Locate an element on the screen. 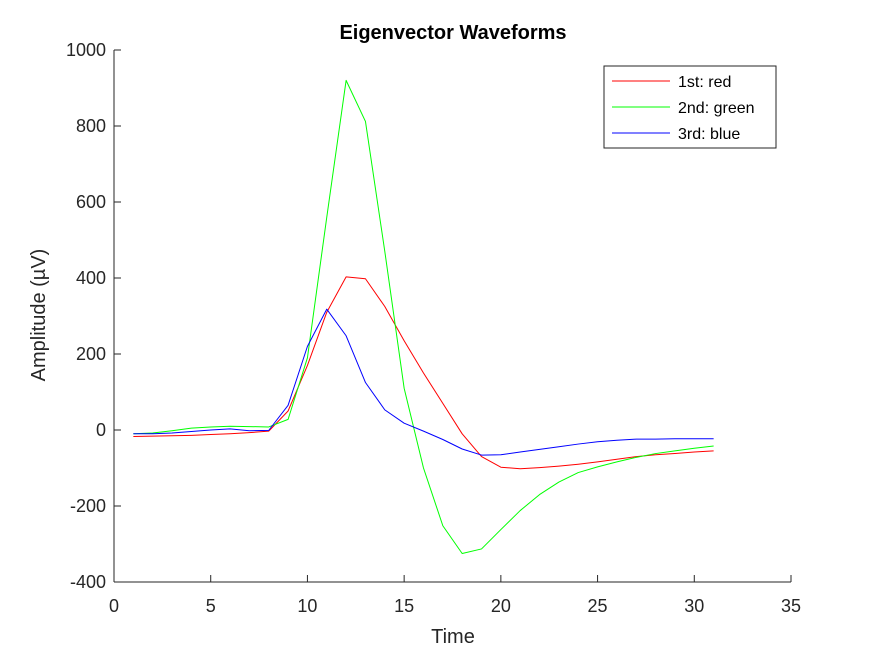 The image size is (875, 661). x-tick-label: 0 is located at coordinates (114, 606).